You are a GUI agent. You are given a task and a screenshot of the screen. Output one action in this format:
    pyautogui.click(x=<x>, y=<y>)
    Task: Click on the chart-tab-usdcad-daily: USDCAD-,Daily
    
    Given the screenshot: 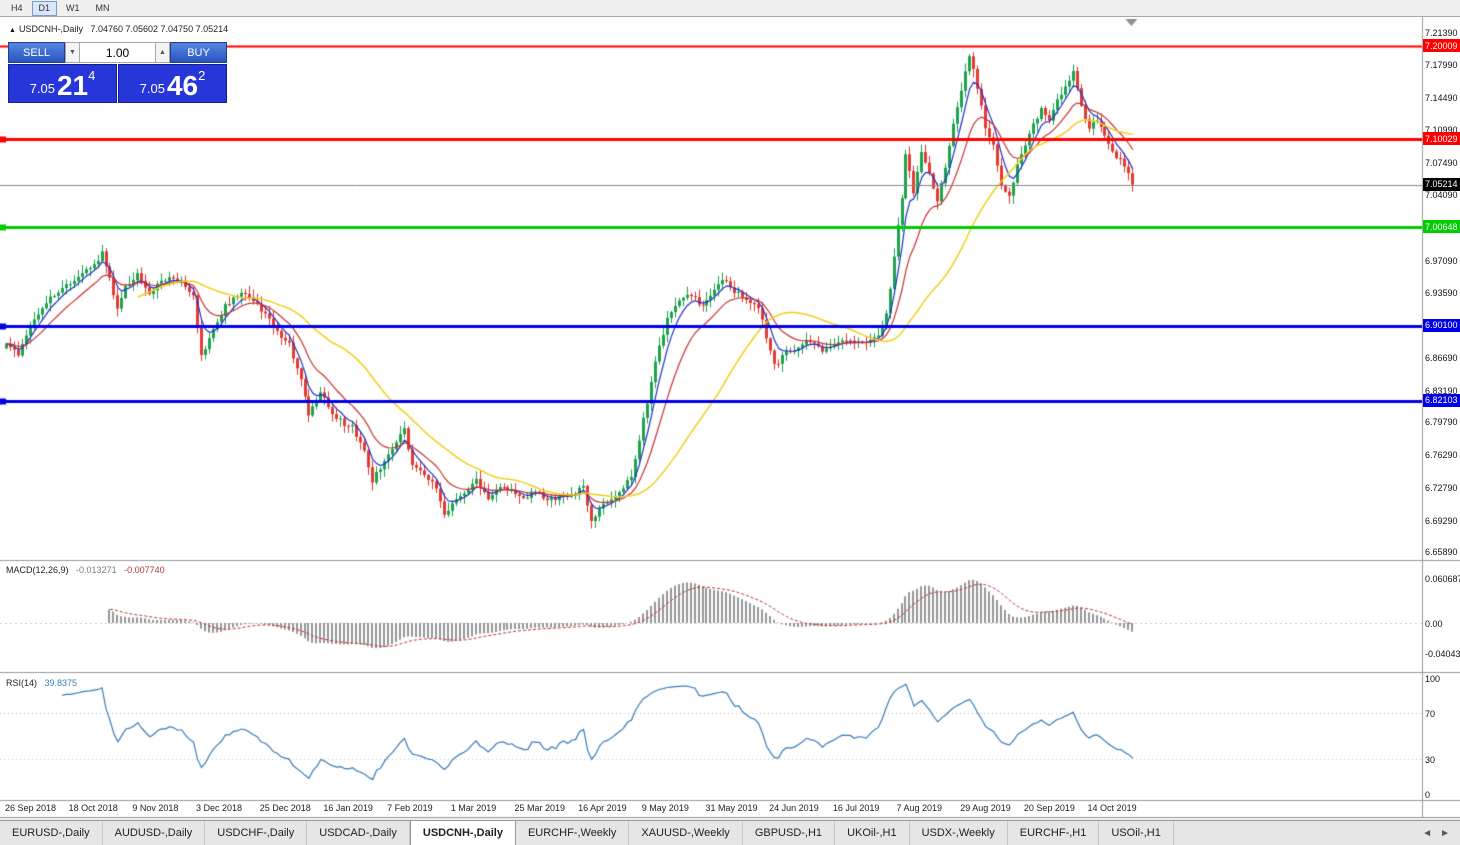 What is the action you would take?
    pyautogui.click(x=358, y=833)
    